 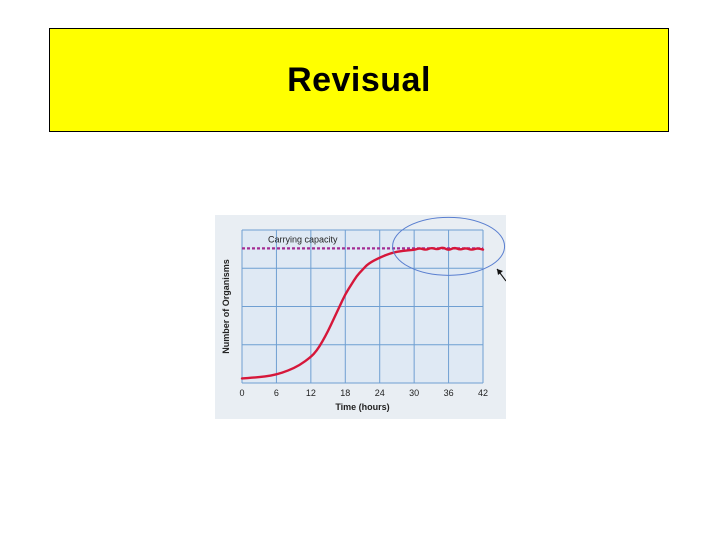 I want to click on x-tick-labels: 0 6 12 18 24 30 36 42, so click(x=363, y=393).